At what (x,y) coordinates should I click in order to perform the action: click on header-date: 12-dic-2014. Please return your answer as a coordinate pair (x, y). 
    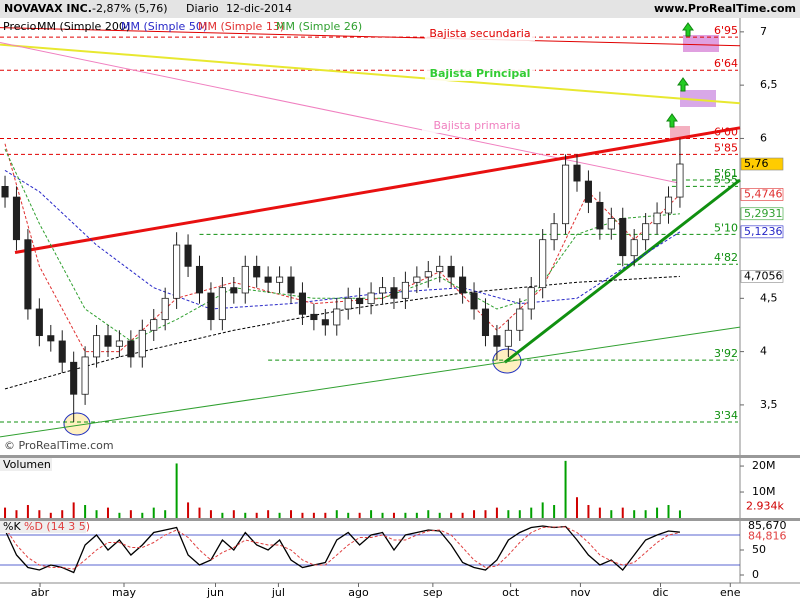
    Looking at the image, I should click on (259, 8).